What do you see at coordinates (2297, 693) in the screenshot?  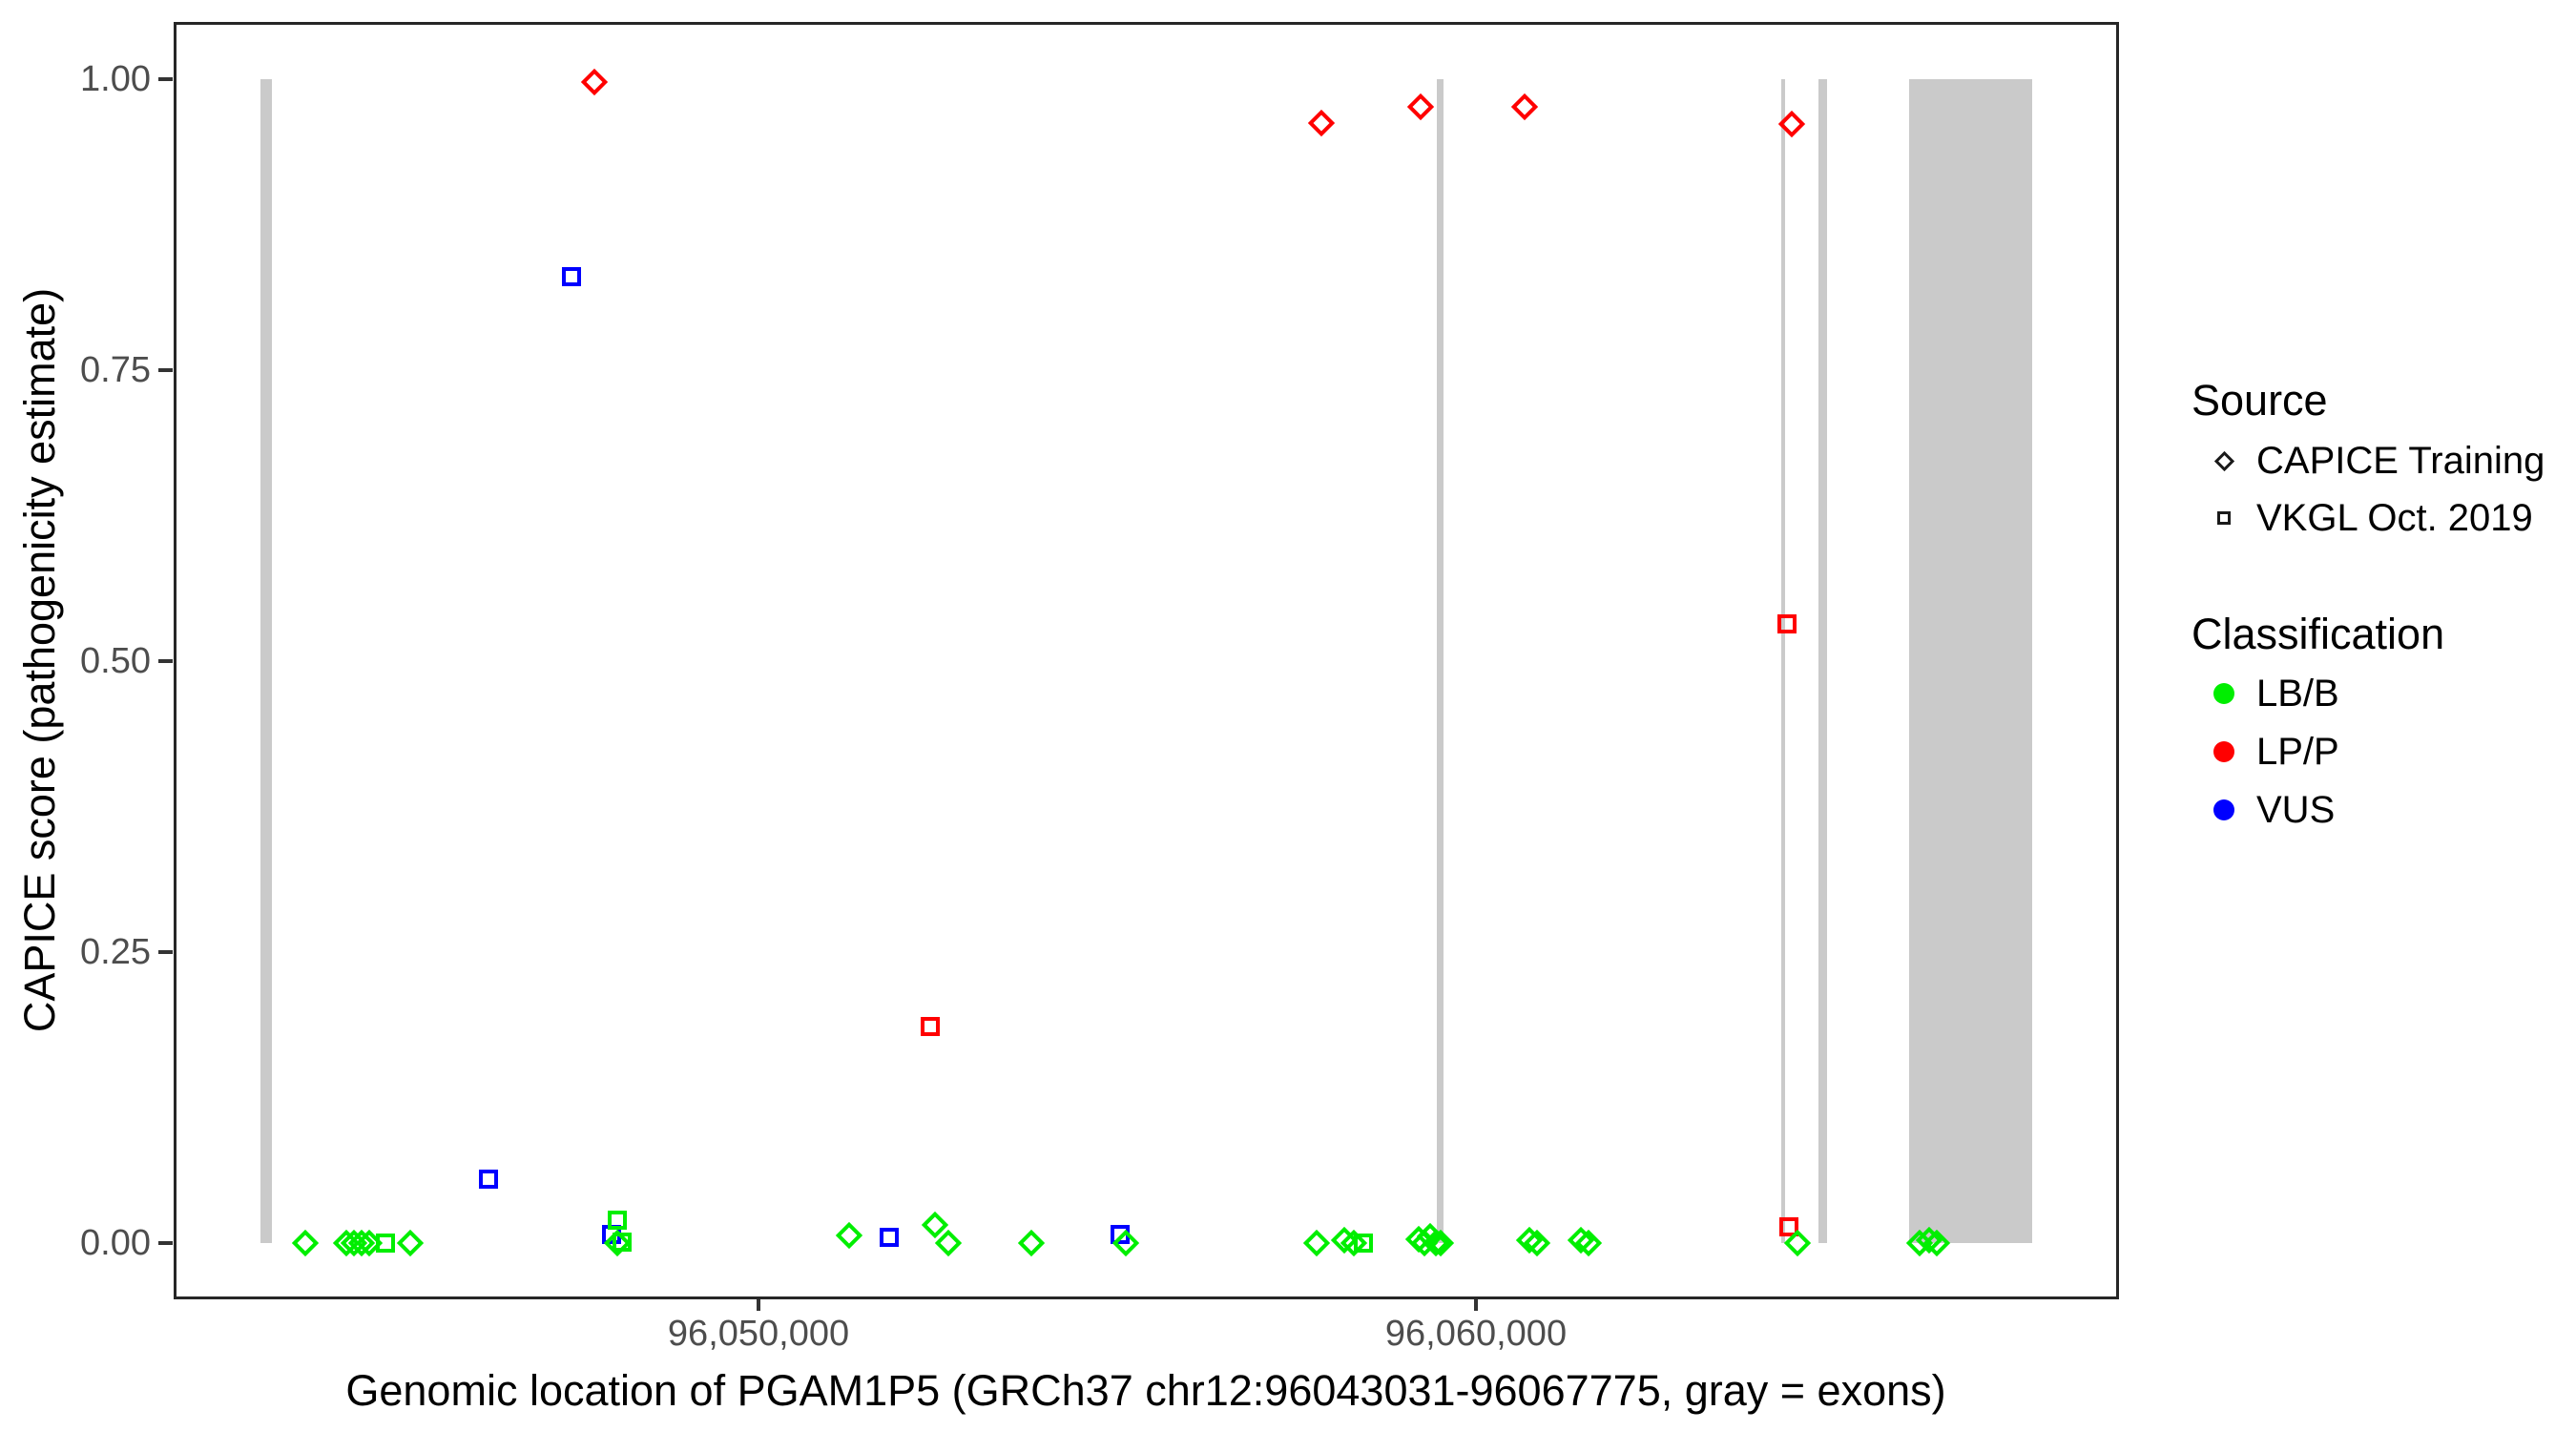 I see `legend-item-label: LB/B` at bounding box center [2297, 693].